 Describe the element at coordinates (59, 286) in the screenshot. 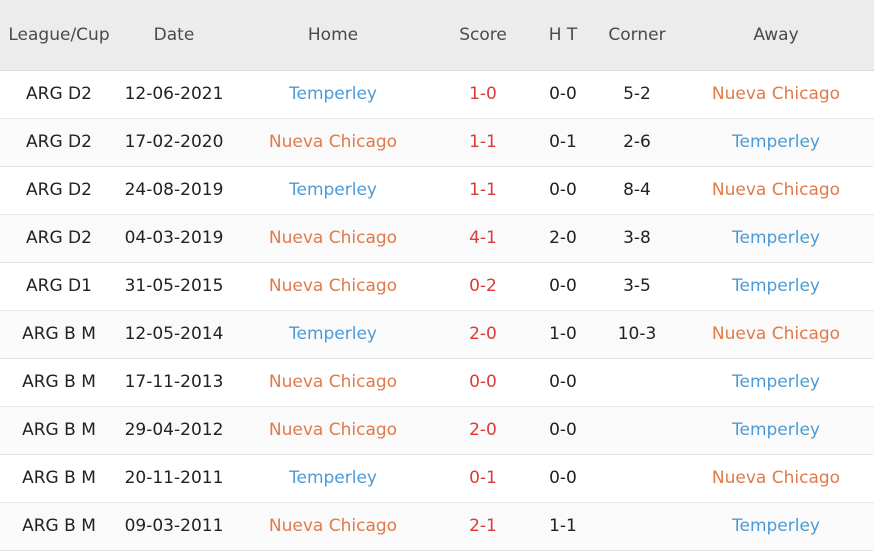

I see `league-cell: ARG D1` at that location.